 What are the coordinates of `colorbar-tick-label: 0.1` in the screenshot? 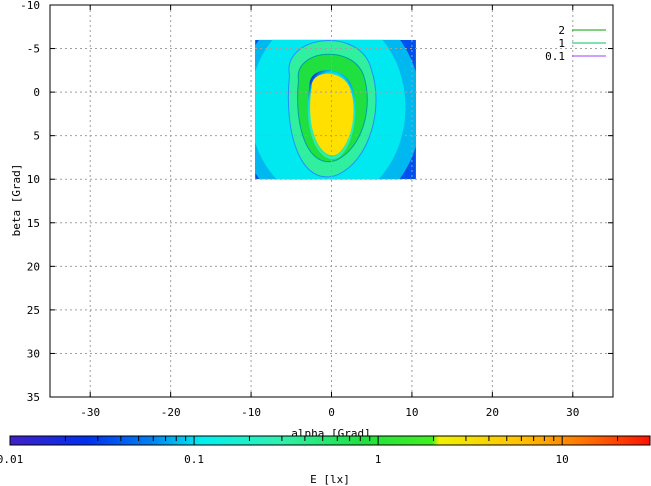 It's located at (194, 459).